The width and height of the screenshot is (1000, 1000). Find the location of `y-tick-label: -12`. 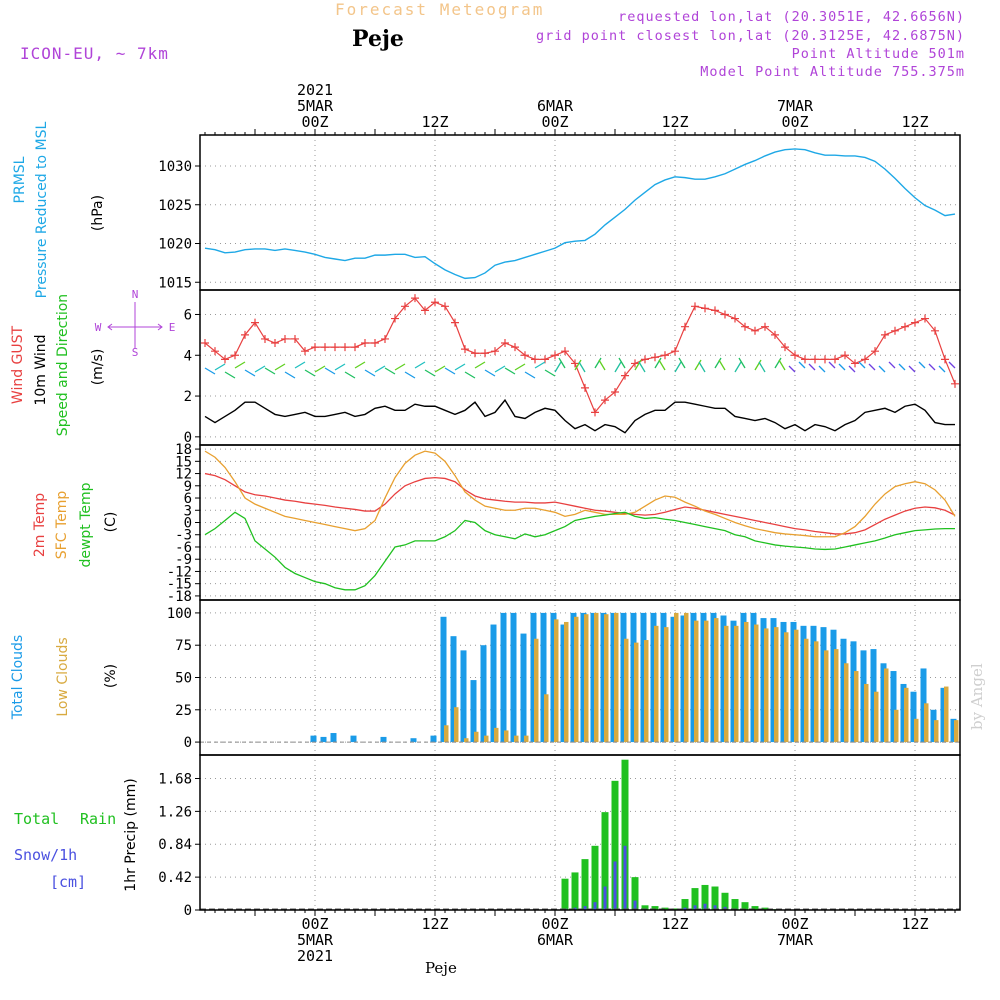

y-tick-label: -12 is located at coordinates (179, 572).